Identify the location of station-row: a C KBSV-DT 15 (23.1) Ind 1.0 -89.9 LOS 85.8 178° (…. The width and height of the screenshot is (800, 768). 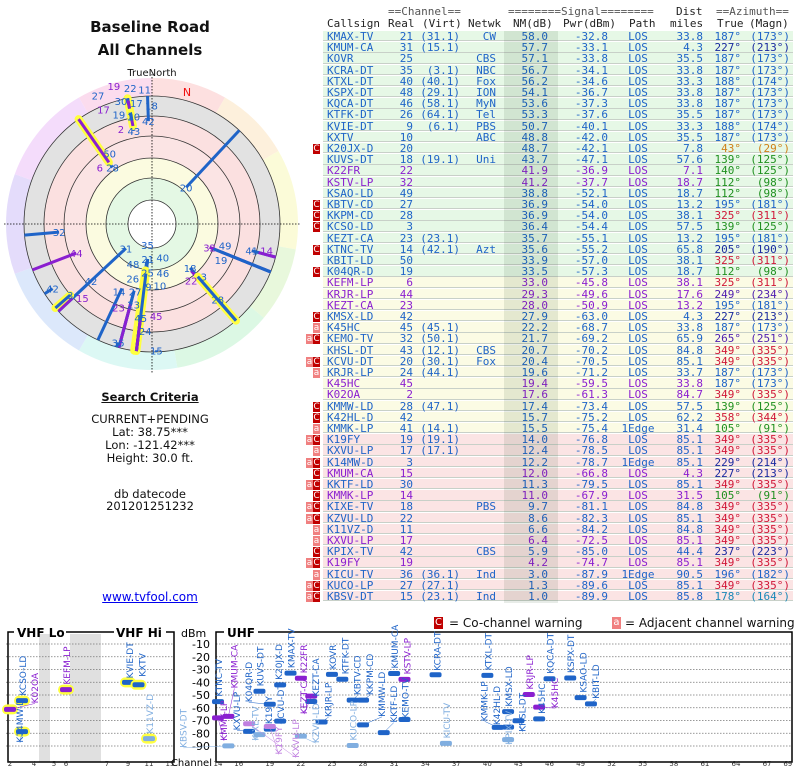
(400, 596).